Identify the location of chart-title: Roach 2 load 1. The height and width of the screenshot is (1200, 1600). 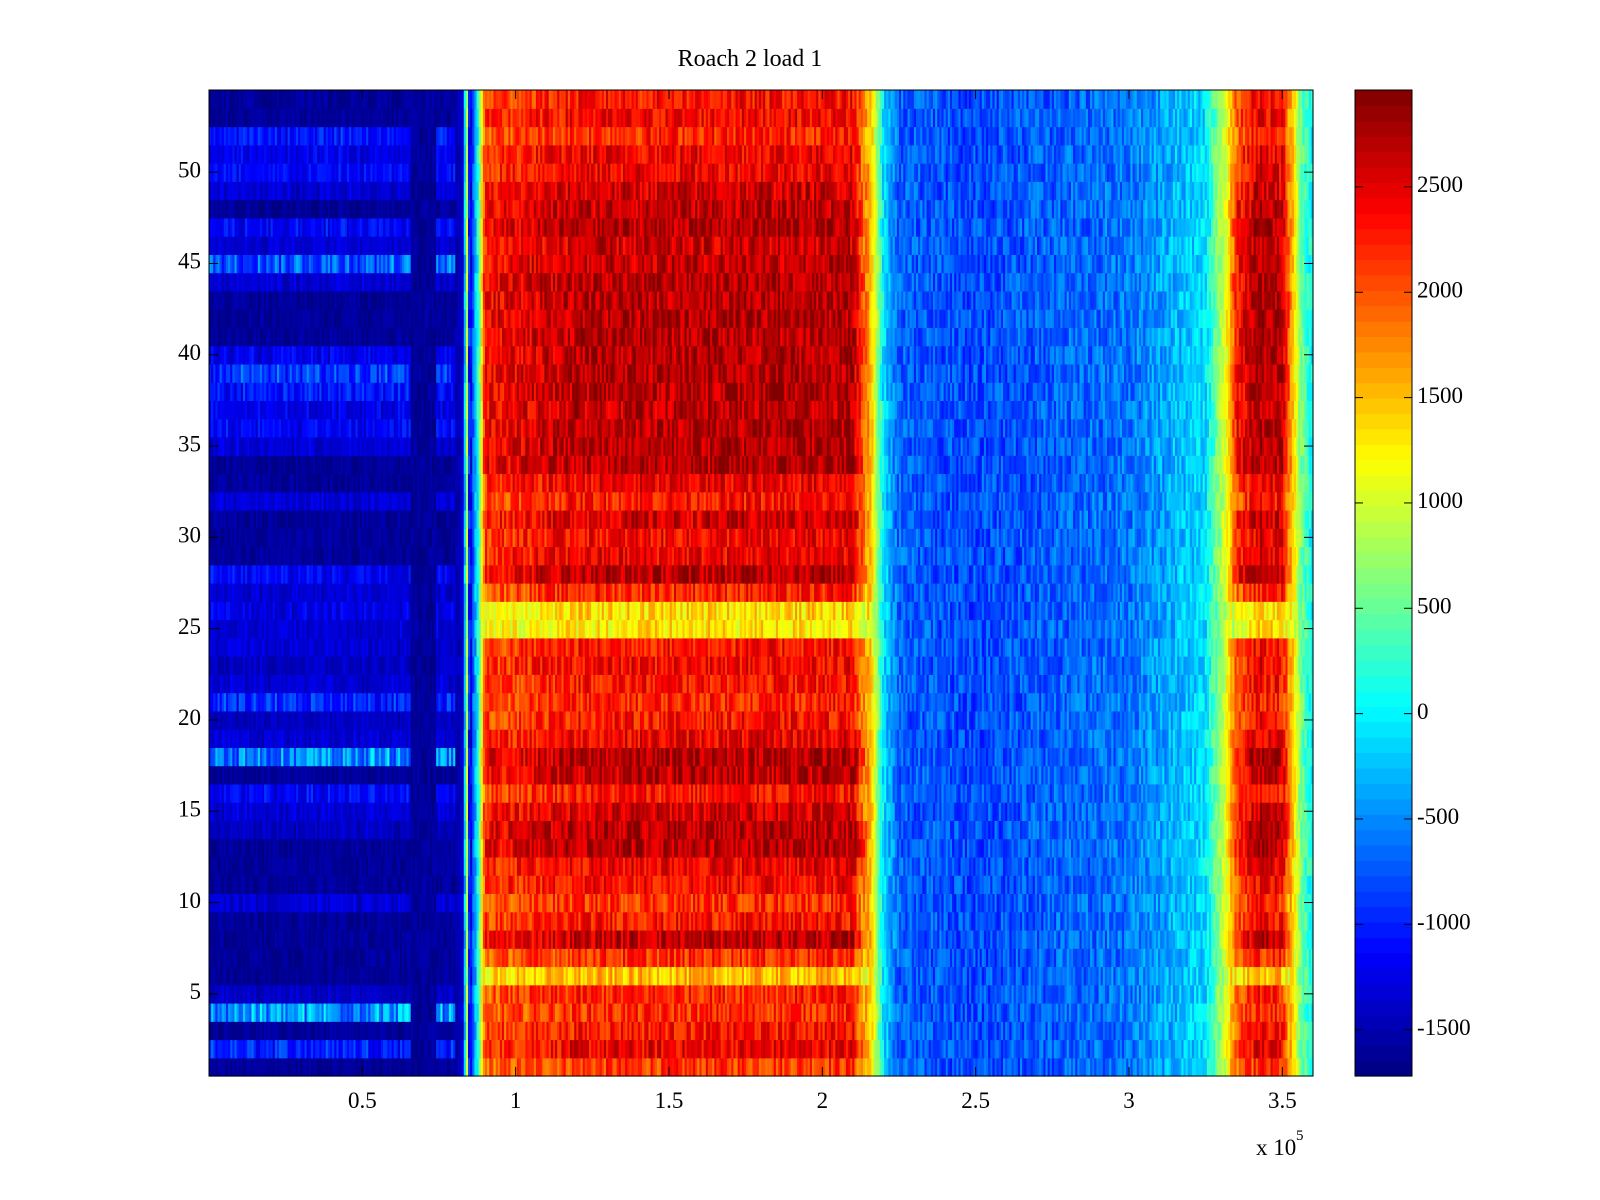
(750, 59).